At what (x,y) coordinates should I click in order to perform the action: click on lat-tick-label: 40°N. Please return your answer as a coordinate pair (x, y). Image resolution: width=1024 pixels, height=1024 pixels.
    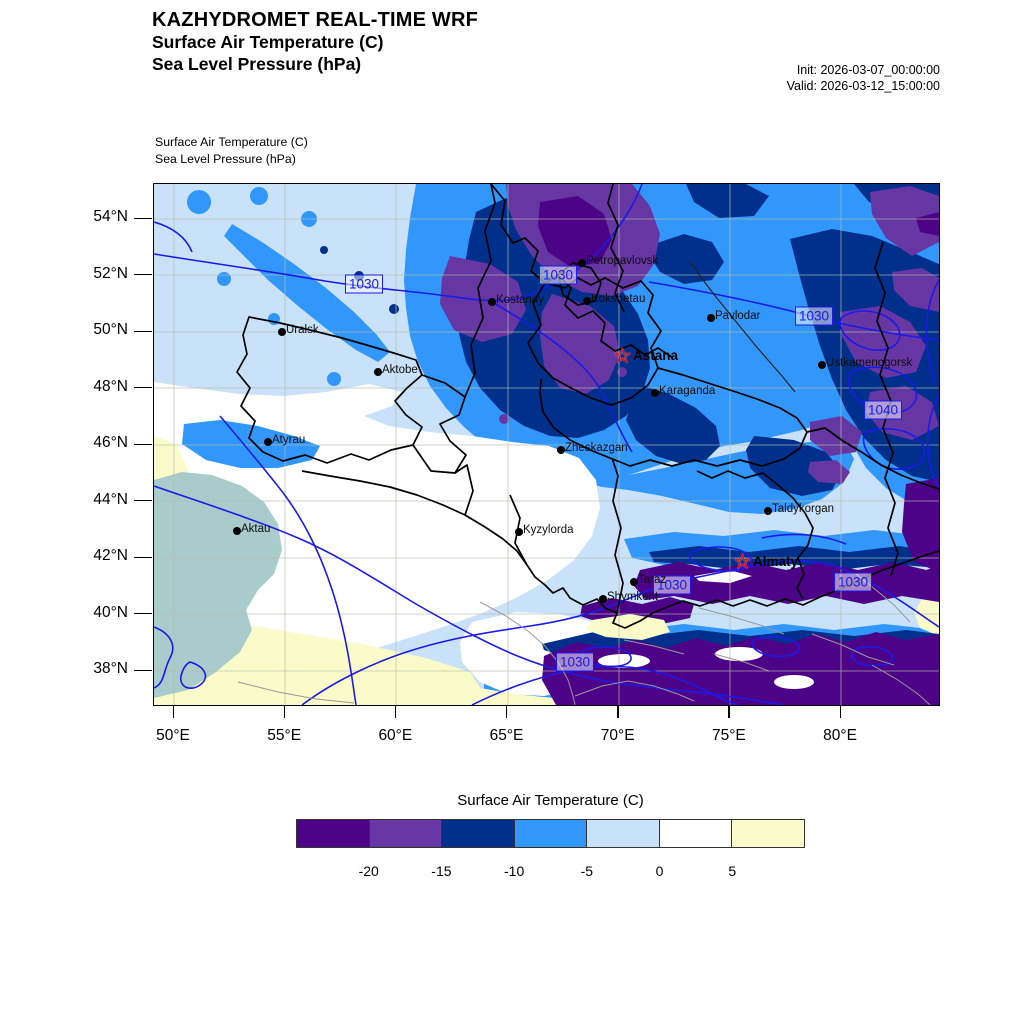
    Looking at the image, I should click on (110, 612).